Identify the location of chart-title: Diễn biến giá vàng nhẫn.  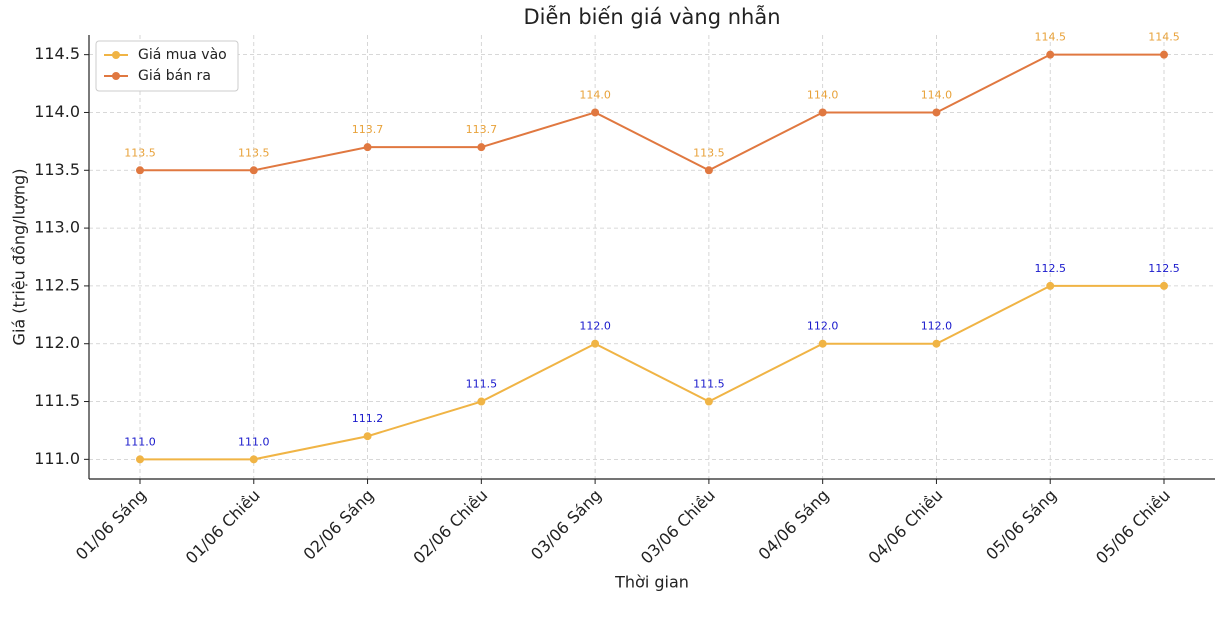
(651, 16).